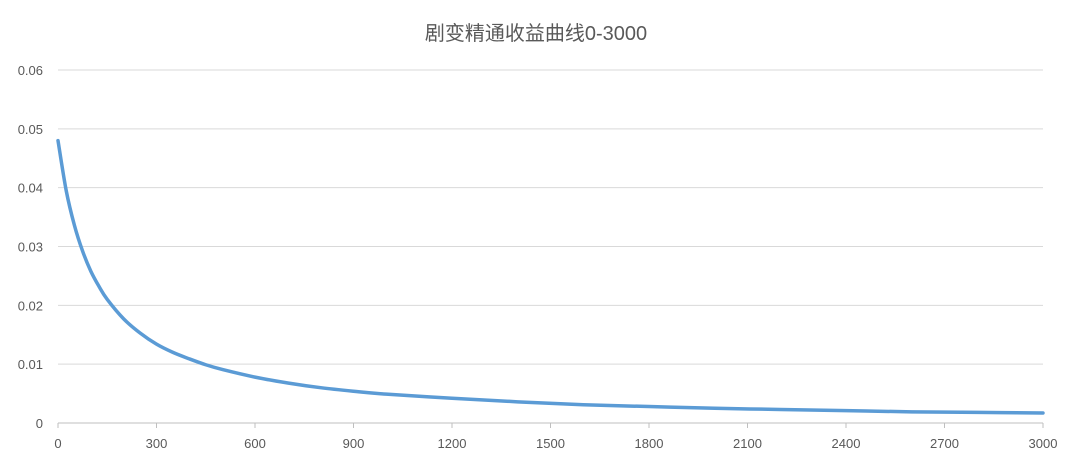  Describe the element at coordinates (30, 305) in the screenshot. I see `y-tick-label: 0.02` at that location.